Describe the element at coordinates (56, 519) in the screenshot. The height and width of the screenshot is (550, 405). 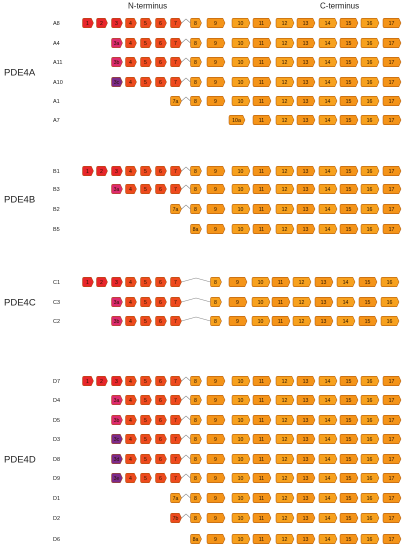
I see `isoform-label: D2` at that location.